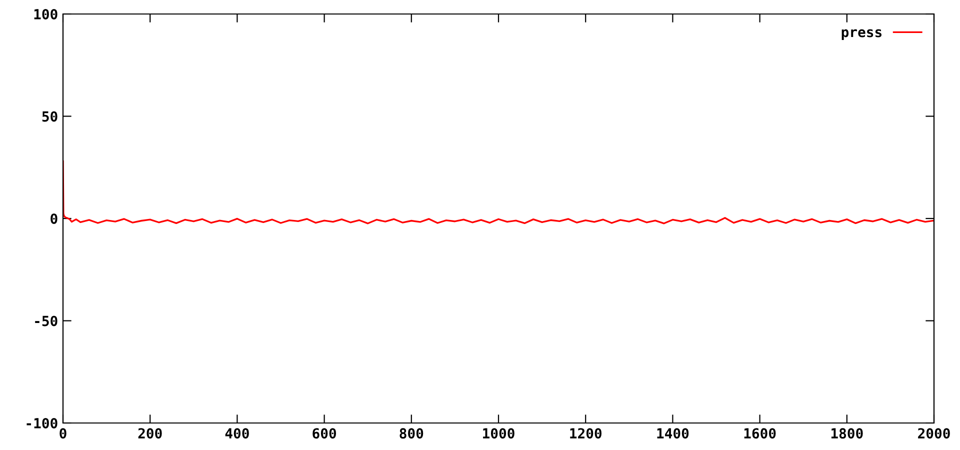 The width and height of the screenshot is (960, 450). What do you see at coordinates (150, 433) in the screenshot?
I see `x-tick-label: 200` at bounding box center [150, 433].